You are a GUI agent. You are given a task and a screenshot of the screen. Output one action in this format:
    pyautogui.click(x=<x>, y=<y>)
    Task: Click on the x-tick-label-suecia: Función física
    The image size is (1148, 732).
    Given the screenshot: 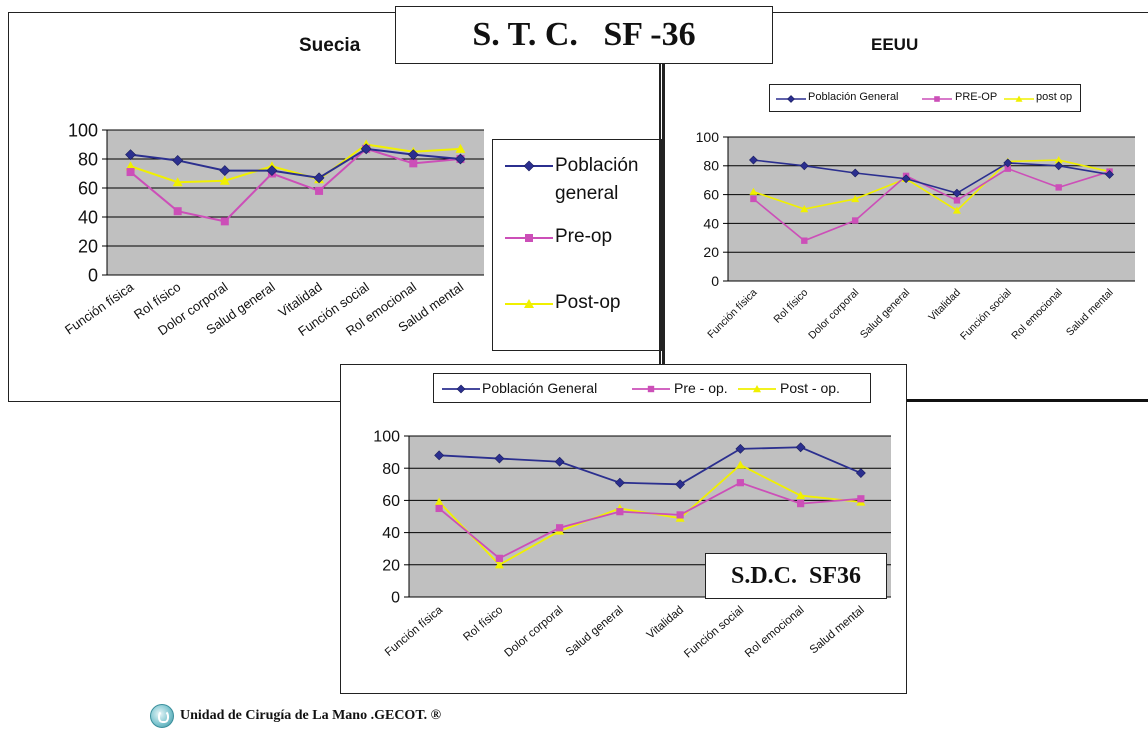 What is the action you would take?
    pyautogui.click(x=99, y=308)
    